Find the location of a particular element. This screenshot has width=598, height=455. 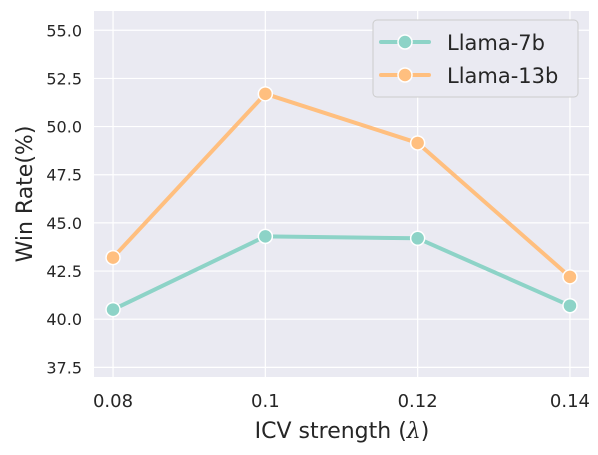

x-tick-label: 0.14 is located at coordinates (570, 401).